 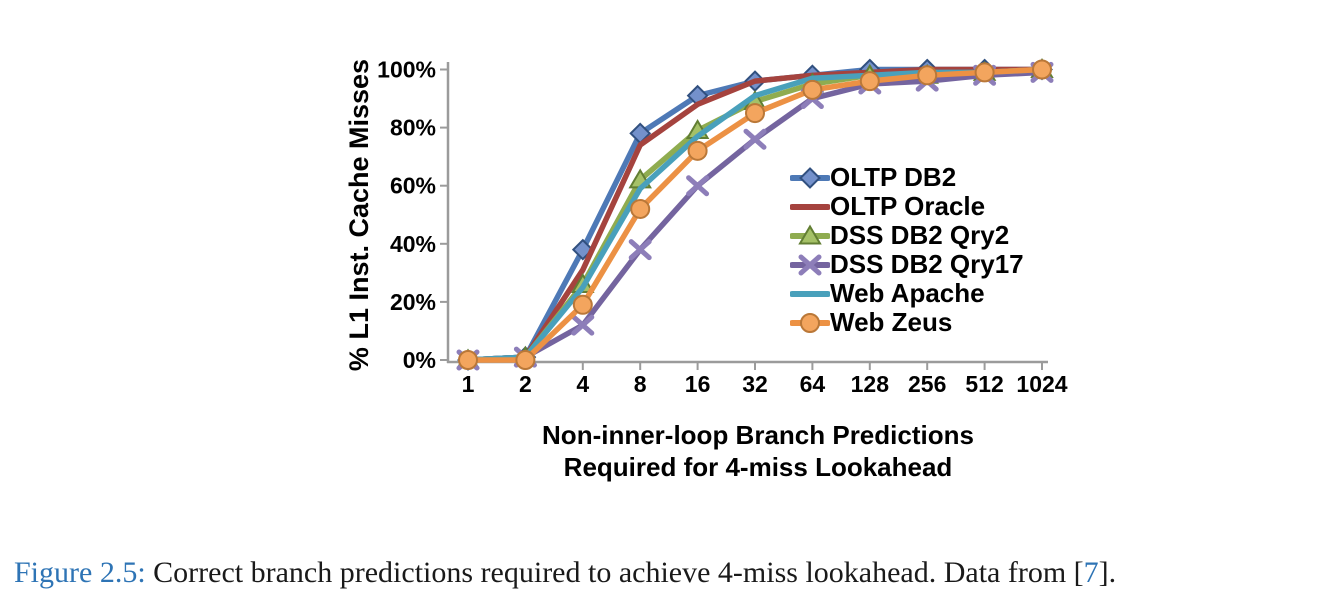 I want to click on x-axis-title-line1: Non-inner-loop Branch Predictions, so click(x=758, y=435).